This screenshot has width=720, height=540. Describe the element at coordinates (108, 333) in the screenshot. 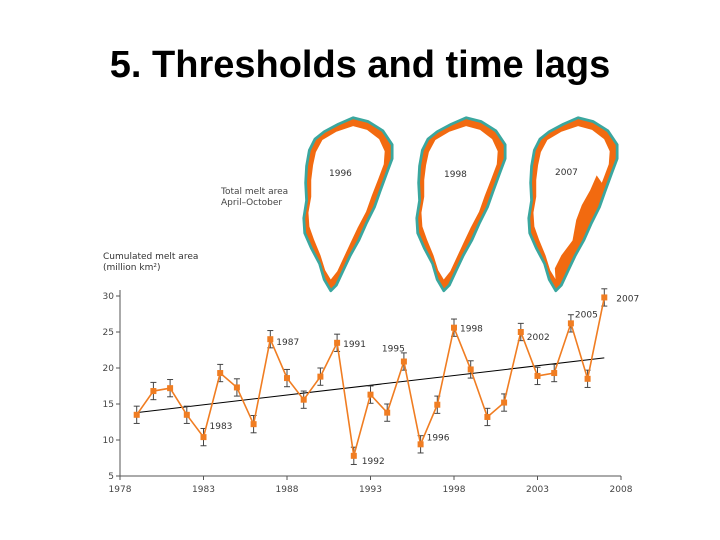

I see `y-tick-label: 25` at that location.